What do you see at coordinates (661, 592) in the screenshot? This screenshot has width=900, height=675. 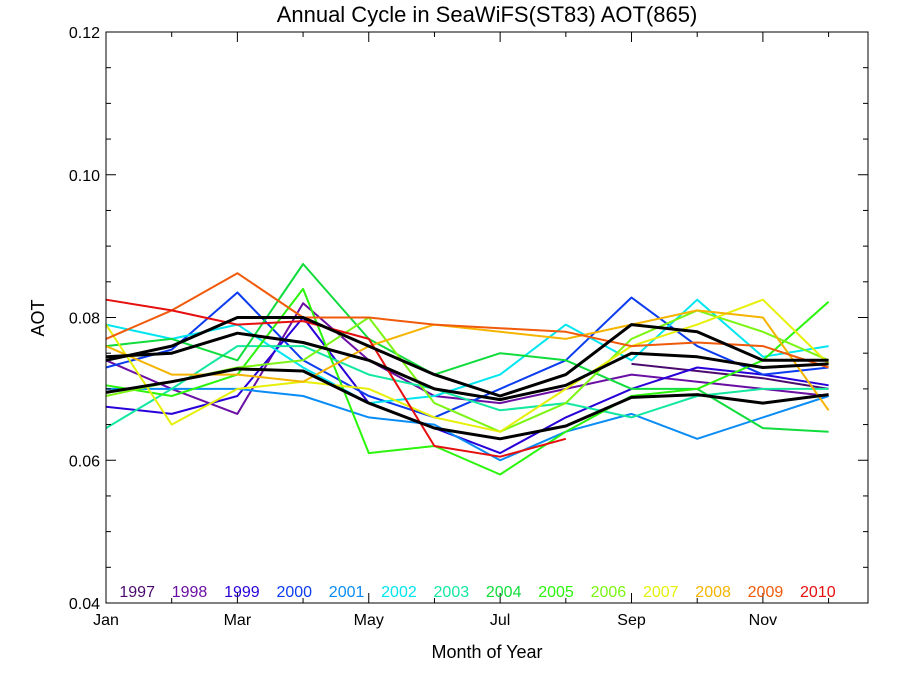 I see `legend-entry-2007: 2007` at bounding box center [661, 592].